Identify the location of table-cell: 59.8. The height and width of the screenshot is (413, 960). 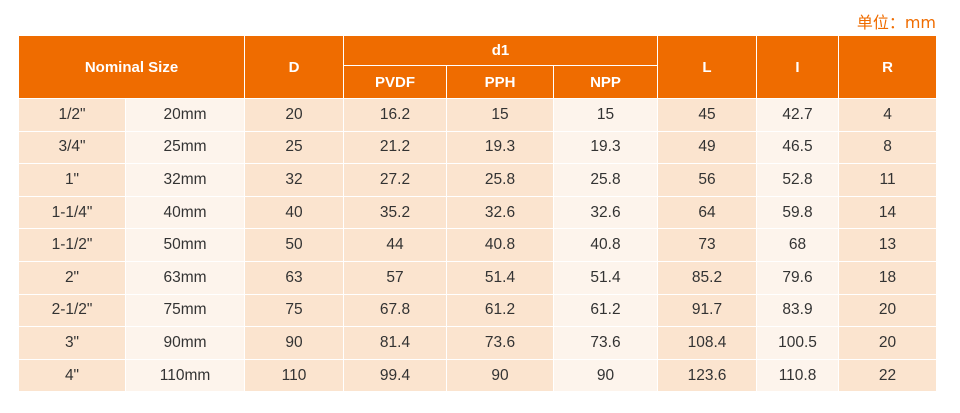
(798, 212).